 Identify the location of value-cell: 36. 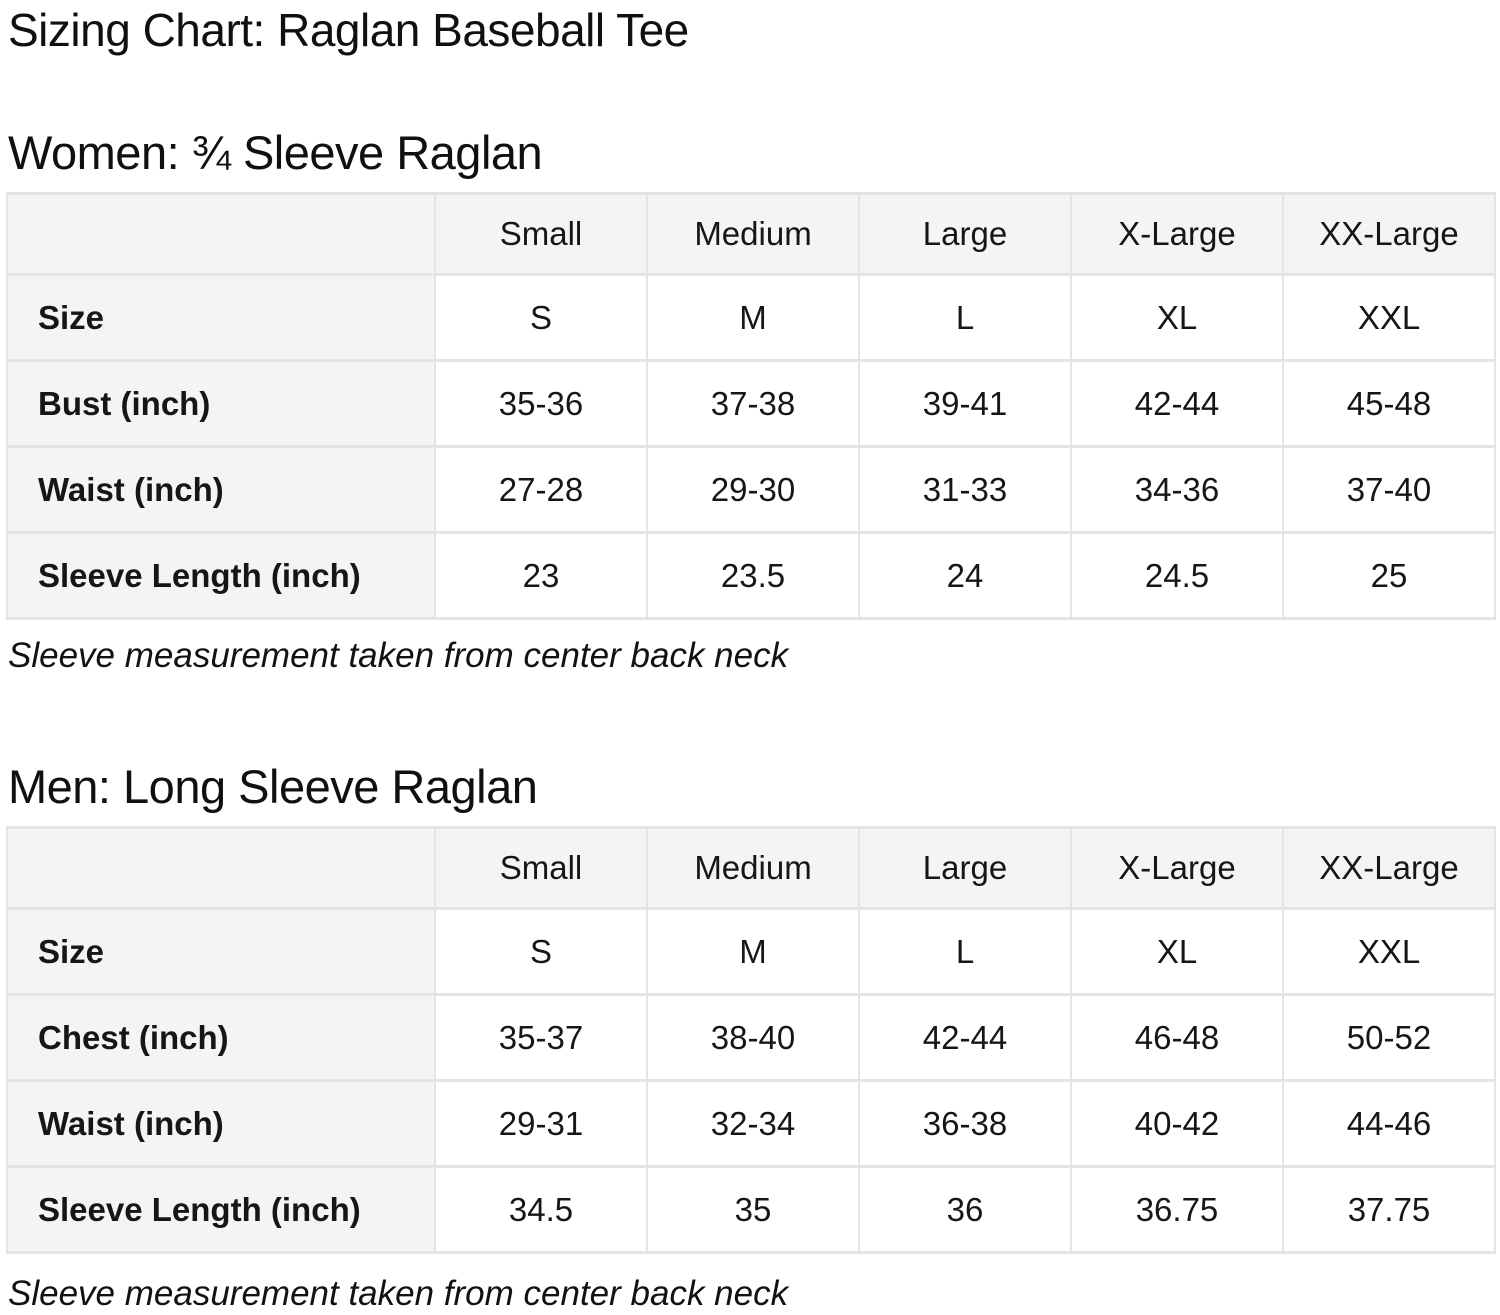
(965, 1209).